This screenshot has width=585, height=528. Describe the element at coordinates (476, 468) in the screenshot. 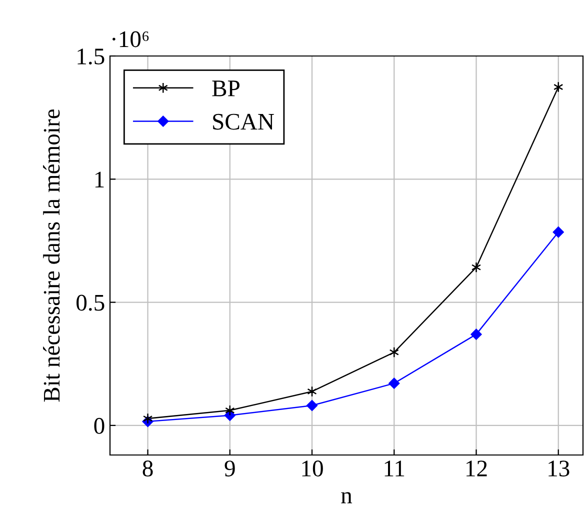

I see `x-tick-label: 12` at that location.